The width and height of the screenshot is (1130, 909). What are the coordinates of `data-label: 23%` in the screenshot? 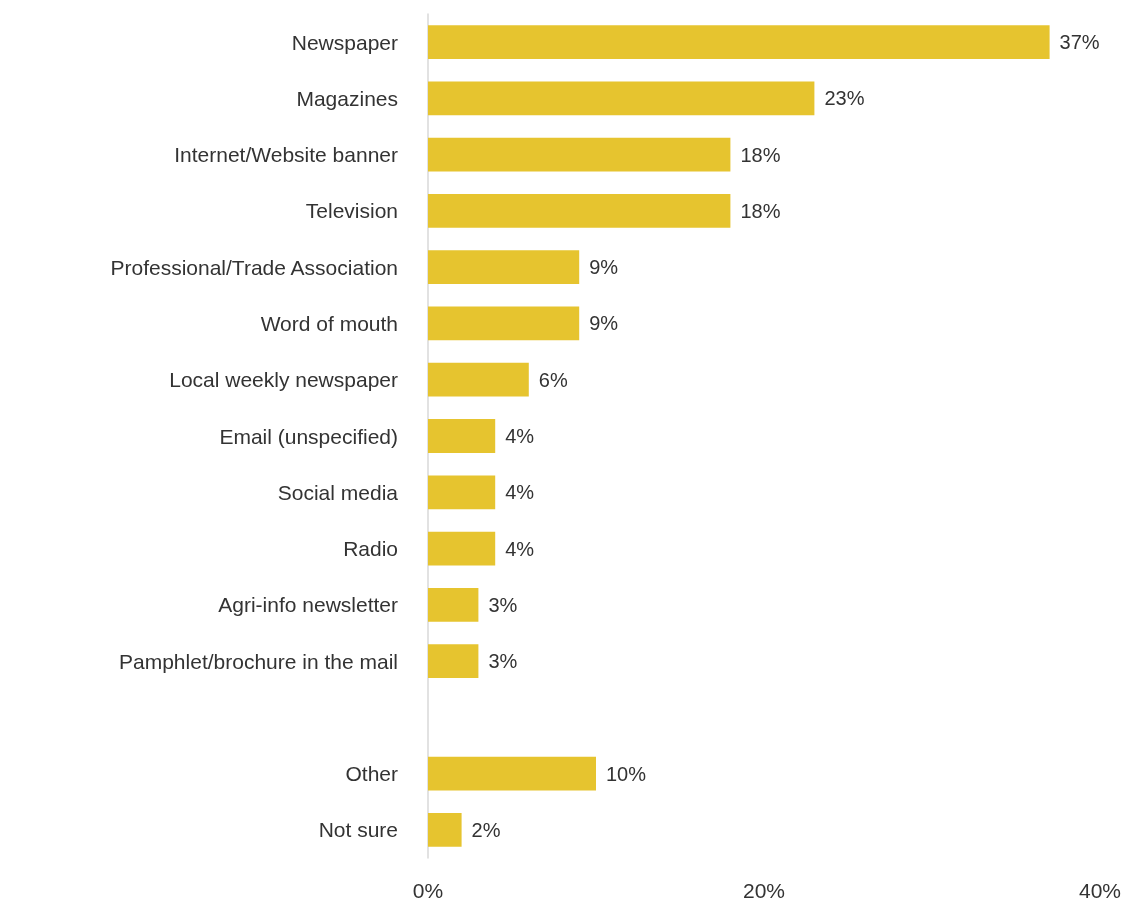 It's located at (844, 98).